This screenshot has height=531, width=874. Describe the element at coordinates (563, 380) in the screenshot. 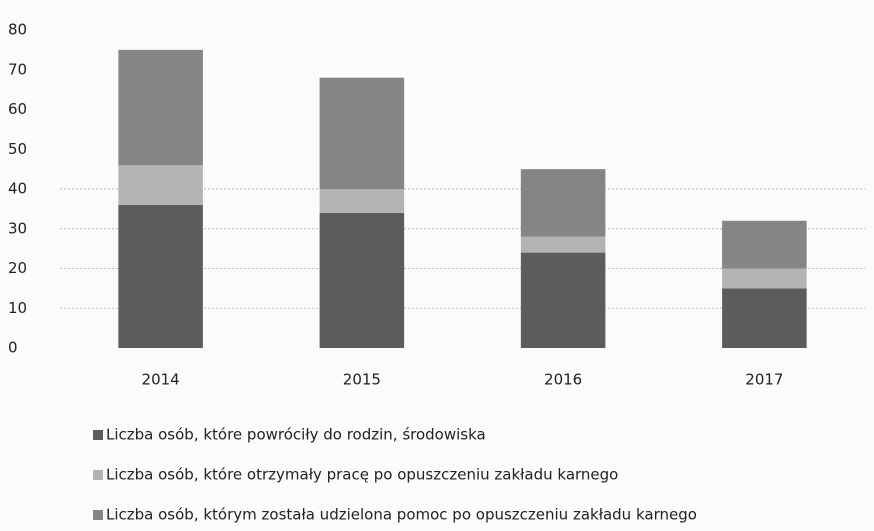

I see `x-tick-label: 2016` at that location.